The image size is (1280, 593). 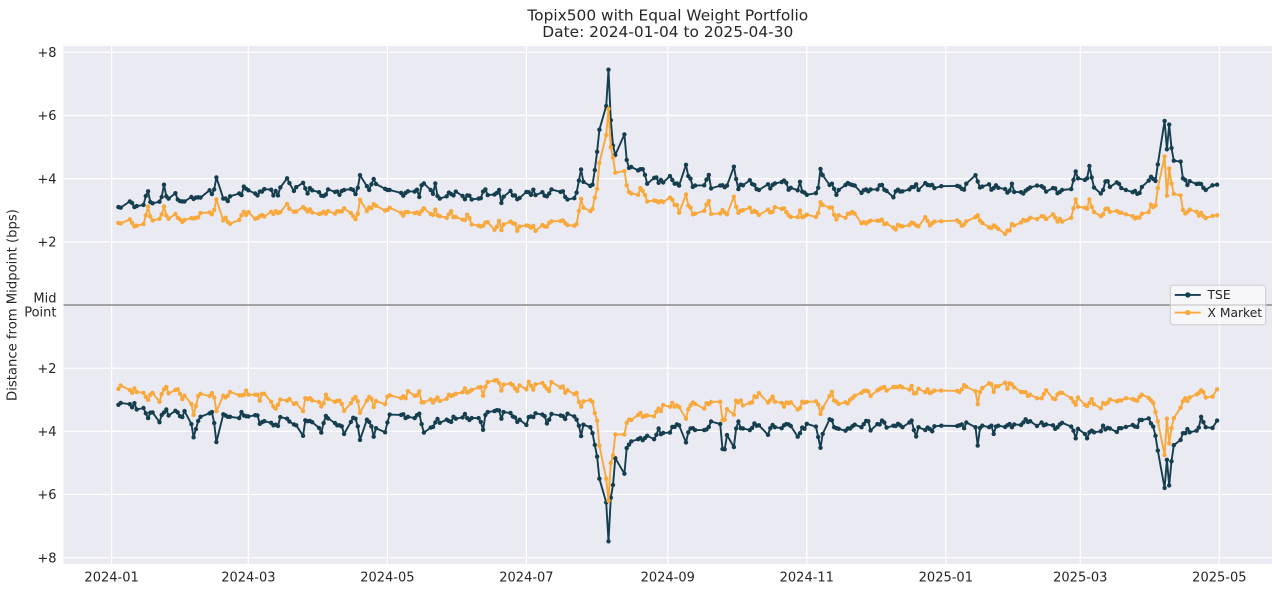 What do you see at coordinates (1202, 295) in the screenshot?
I see `legend-item-tse: TSE` at bounding box center [1202, 295].